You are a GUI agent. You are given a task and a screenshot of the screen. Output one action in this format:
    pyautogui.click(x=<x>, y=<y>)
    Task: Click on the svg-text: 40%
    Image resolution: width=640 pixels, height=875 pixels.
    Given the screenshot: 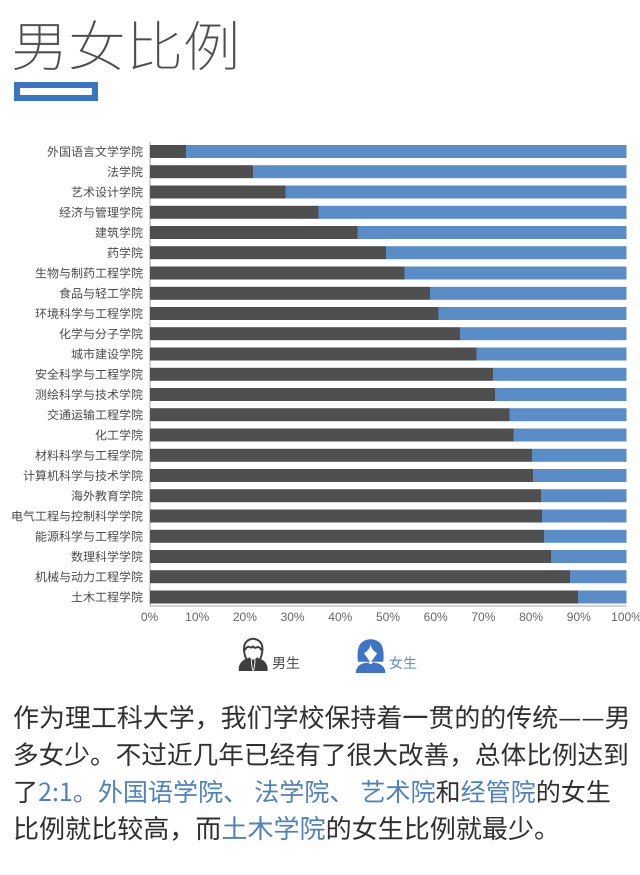 What is the action you would take?
    pyautogui.click(x=340, y=617)
    